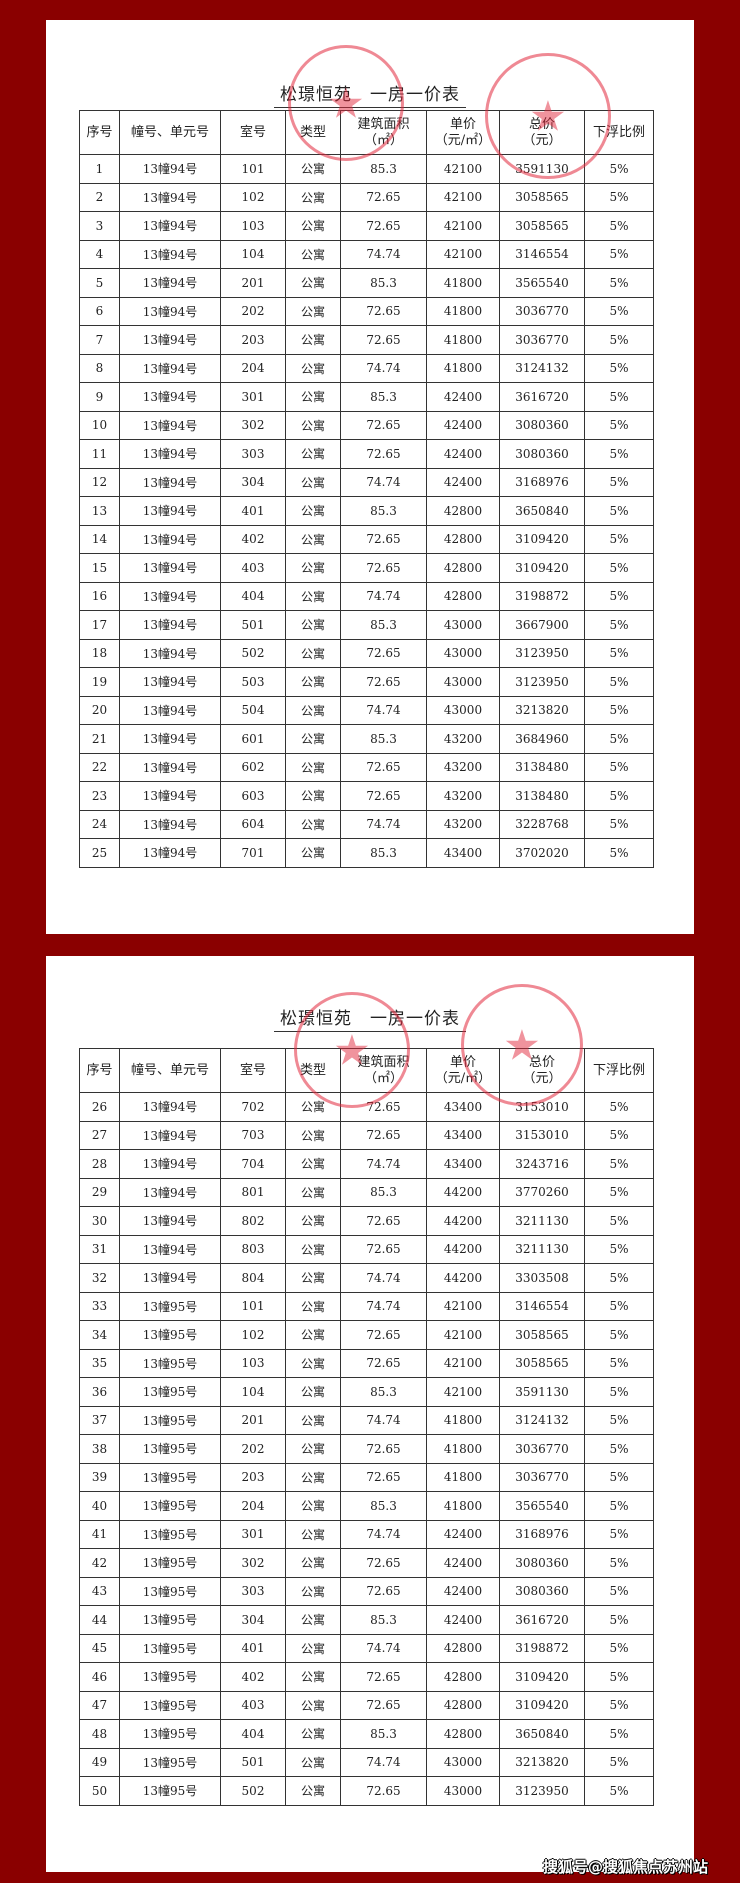  What do you see at coordinates (253, 397) in the screenshot?
I see `cell-room: 301` at bounding box center [253, 397].